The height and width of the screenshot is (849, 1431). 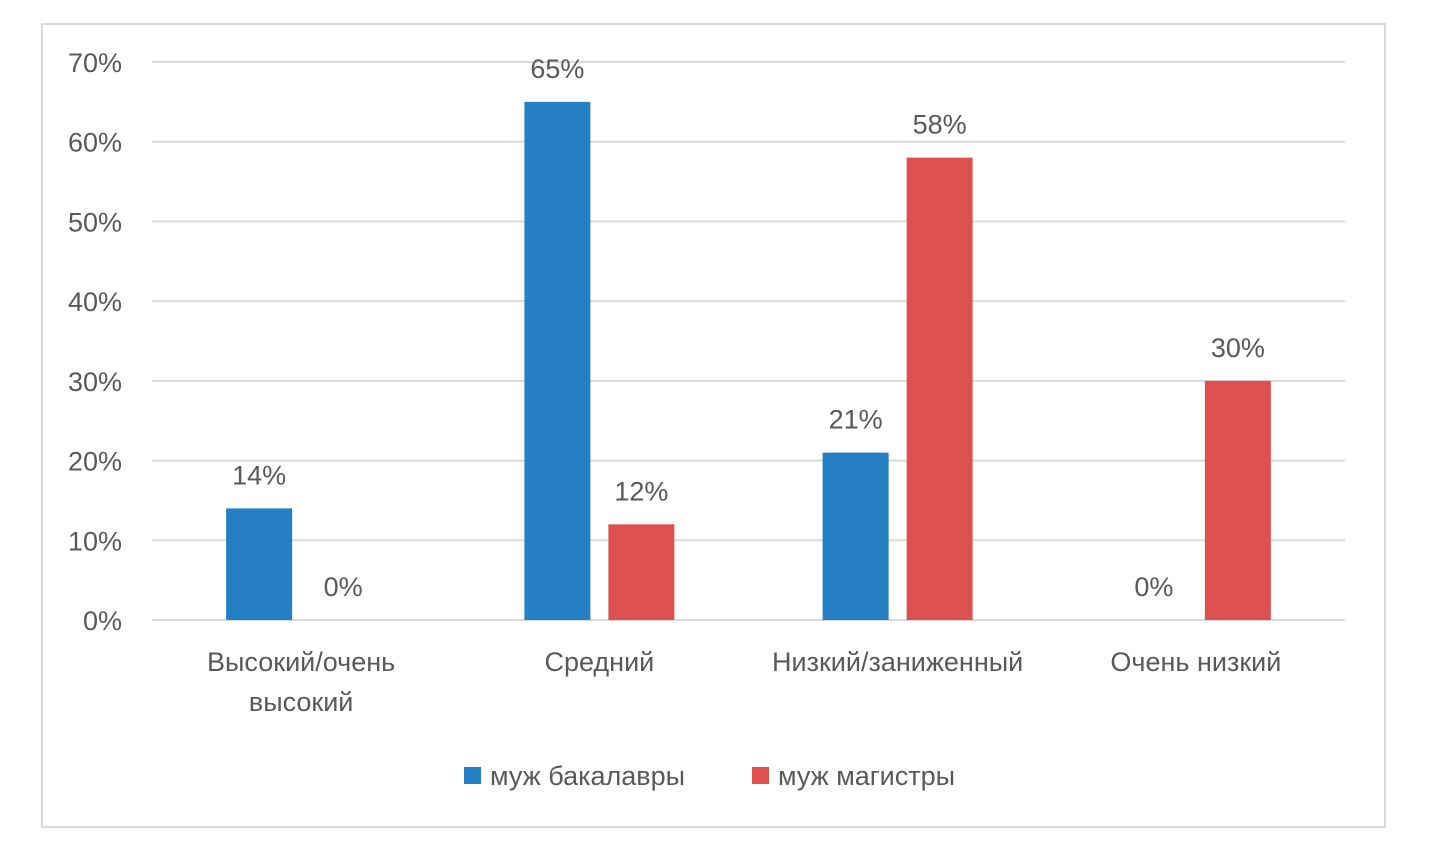 I want to click on y-tick-label: 60%, so click(x=95, y=143).